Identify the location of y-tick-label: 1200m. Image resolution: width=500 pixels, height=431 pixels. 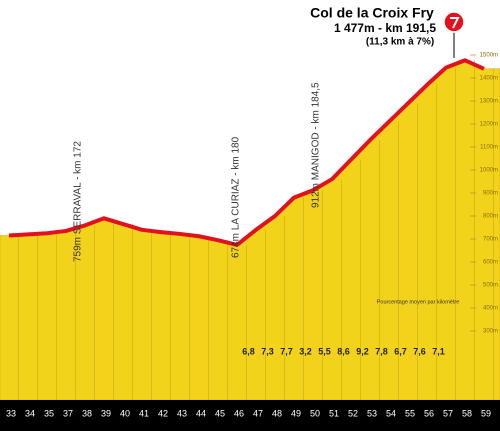
(489, 125).